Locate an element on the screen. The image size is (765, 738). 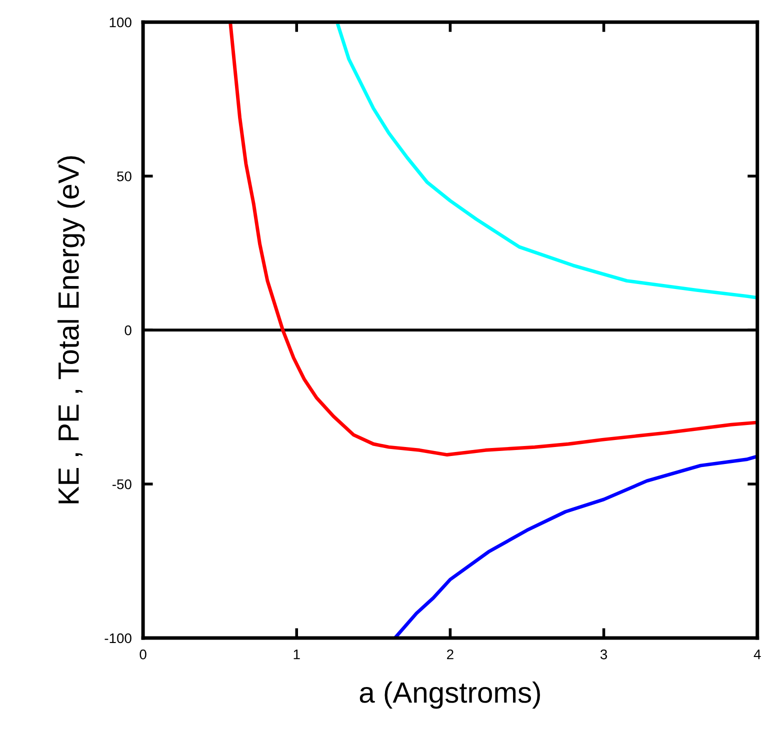
y-axis-title: KE , PE , Total Energy (eV) is located at coordinates (71, 330).